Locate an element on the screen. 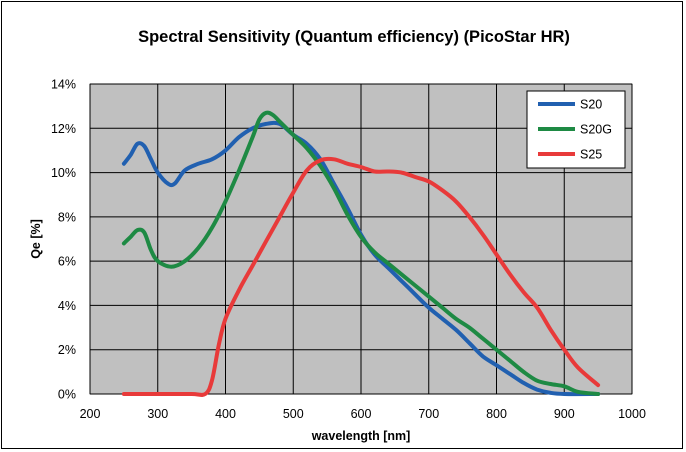 This screenshot has height=452, width=686. y-tick-label: 10% is located at coordinates (63, 173).